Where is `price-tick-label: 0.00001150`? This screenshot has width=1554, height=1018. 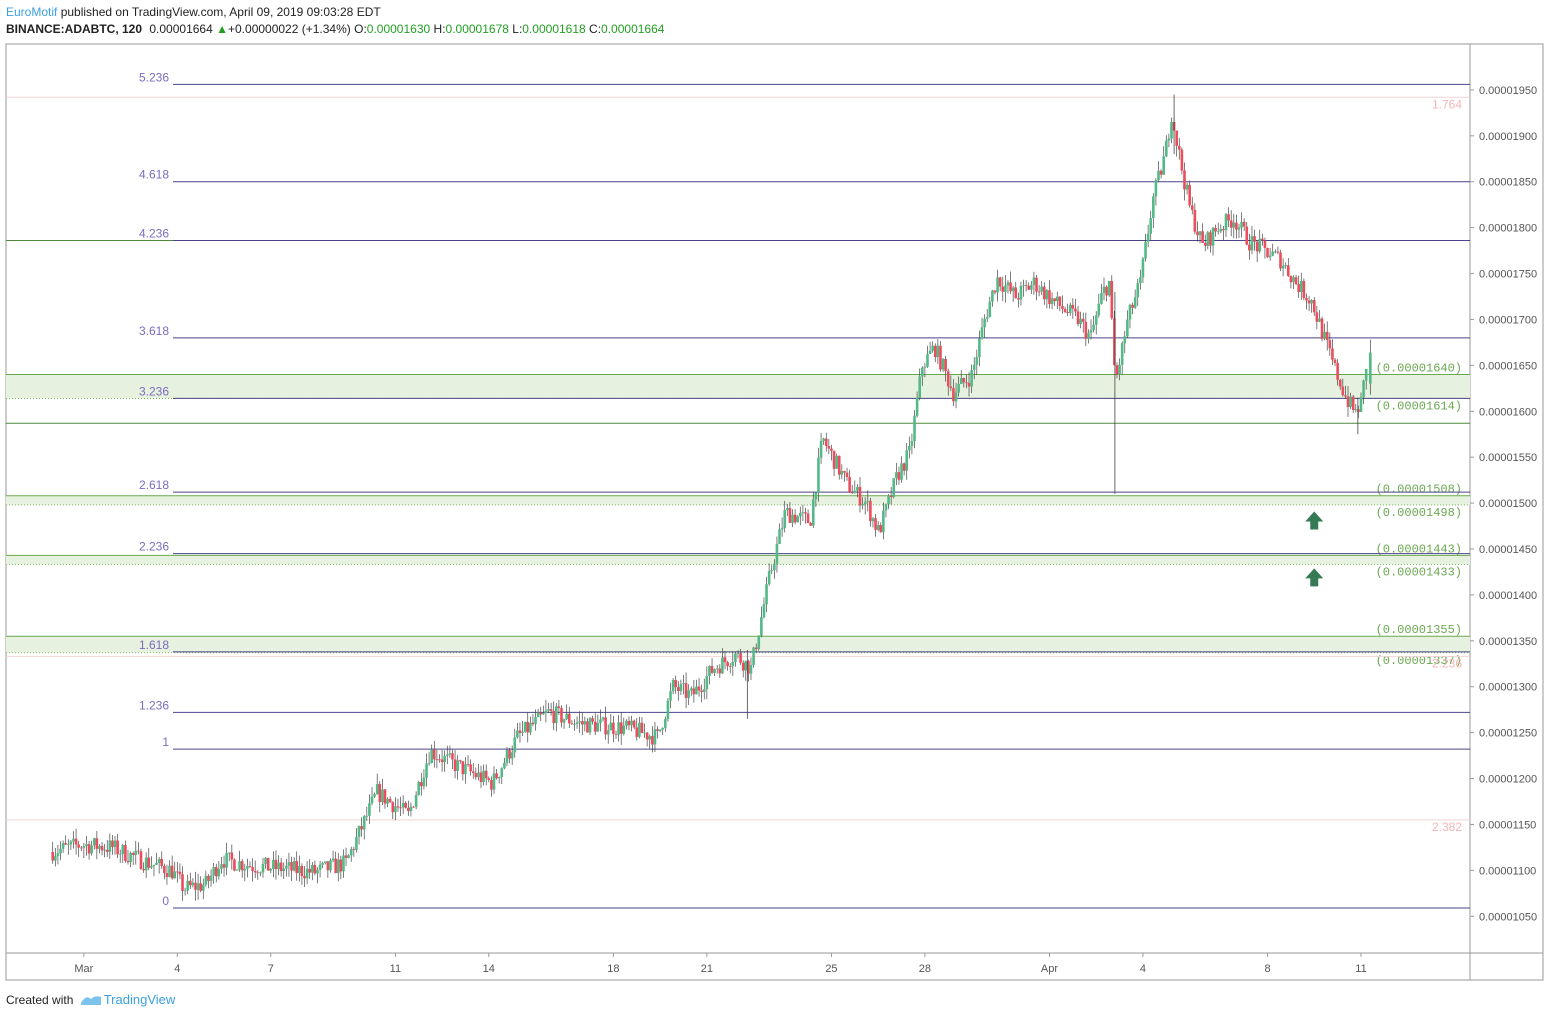 price-tick-label: 0.00001150 is located at coordinates (1507, 825).